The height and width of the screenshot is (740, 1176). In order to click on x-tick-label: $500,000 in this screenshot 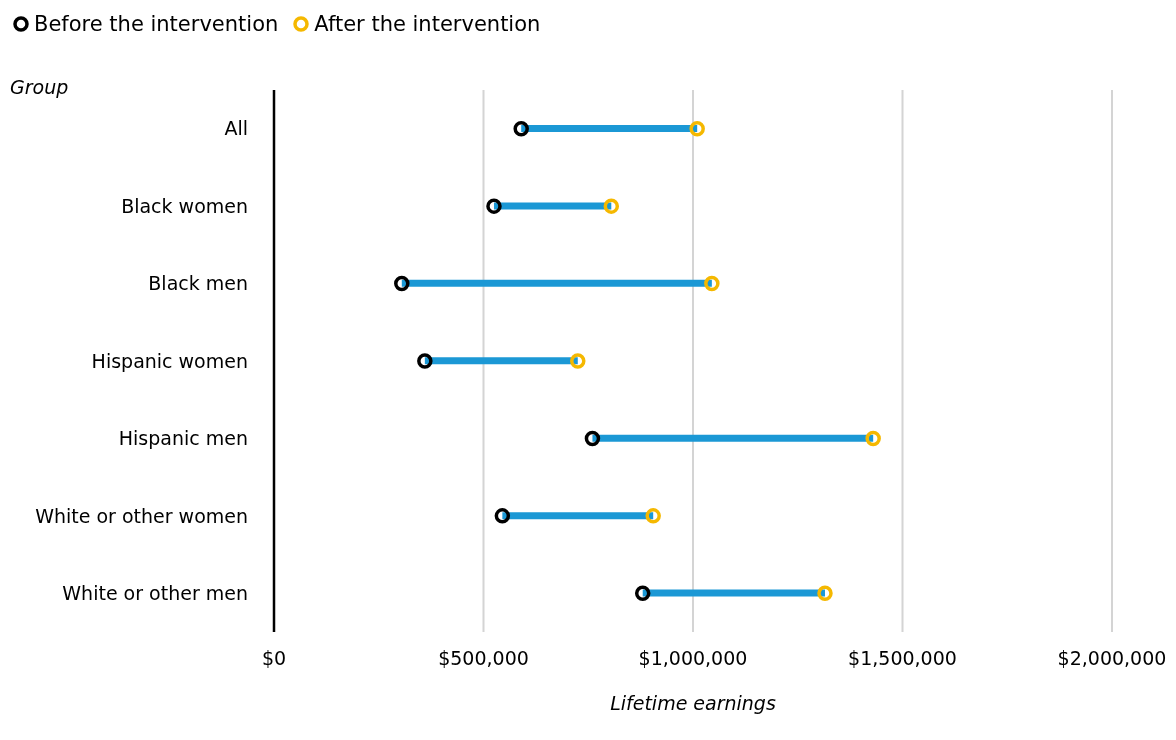, I will do `click(483, 658)`.